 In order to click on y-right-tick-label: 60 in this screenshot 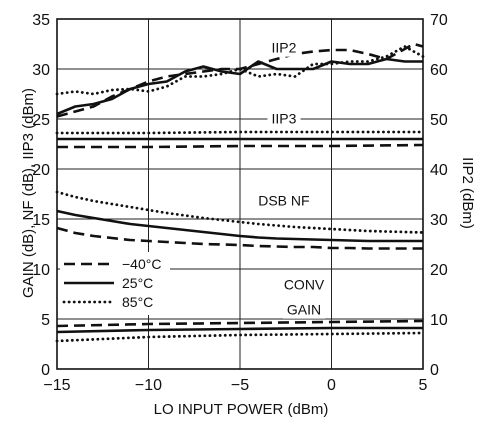, I will do `click(439, 70)`.